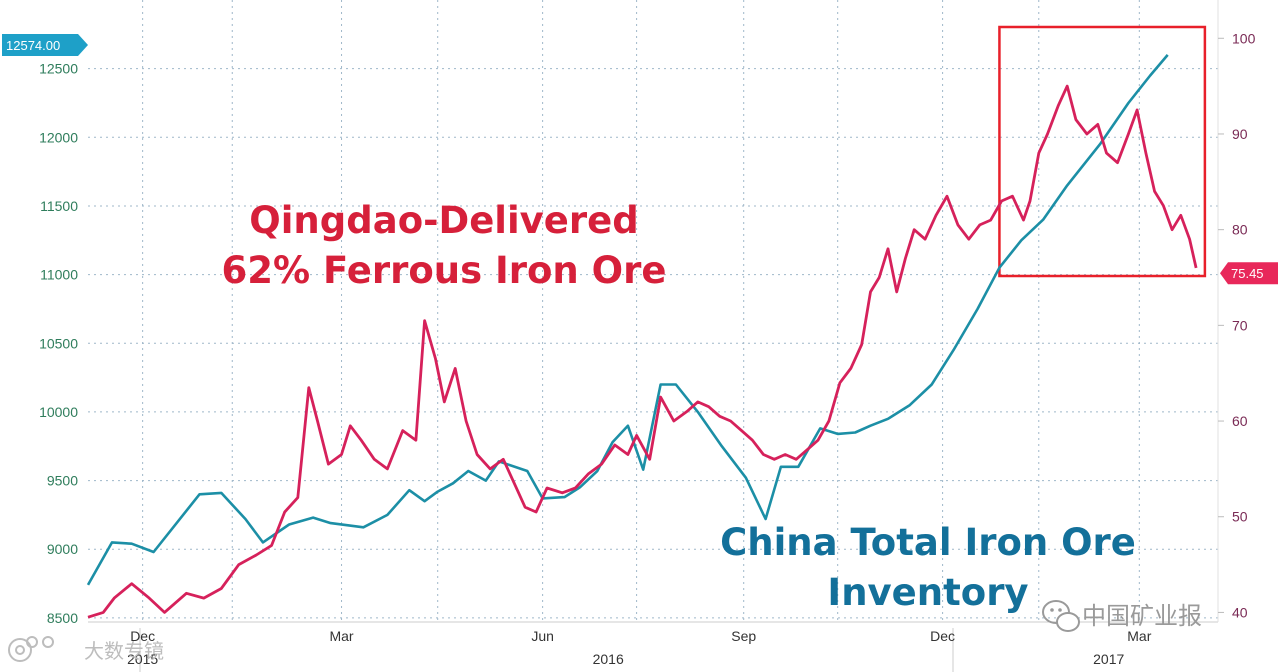 This screenshot has width=1280, height=672. What do you see at coordinates (1240, 612) in the screenshot?
I see `right-tick-label: 40` at bounding box center [1240, 612].